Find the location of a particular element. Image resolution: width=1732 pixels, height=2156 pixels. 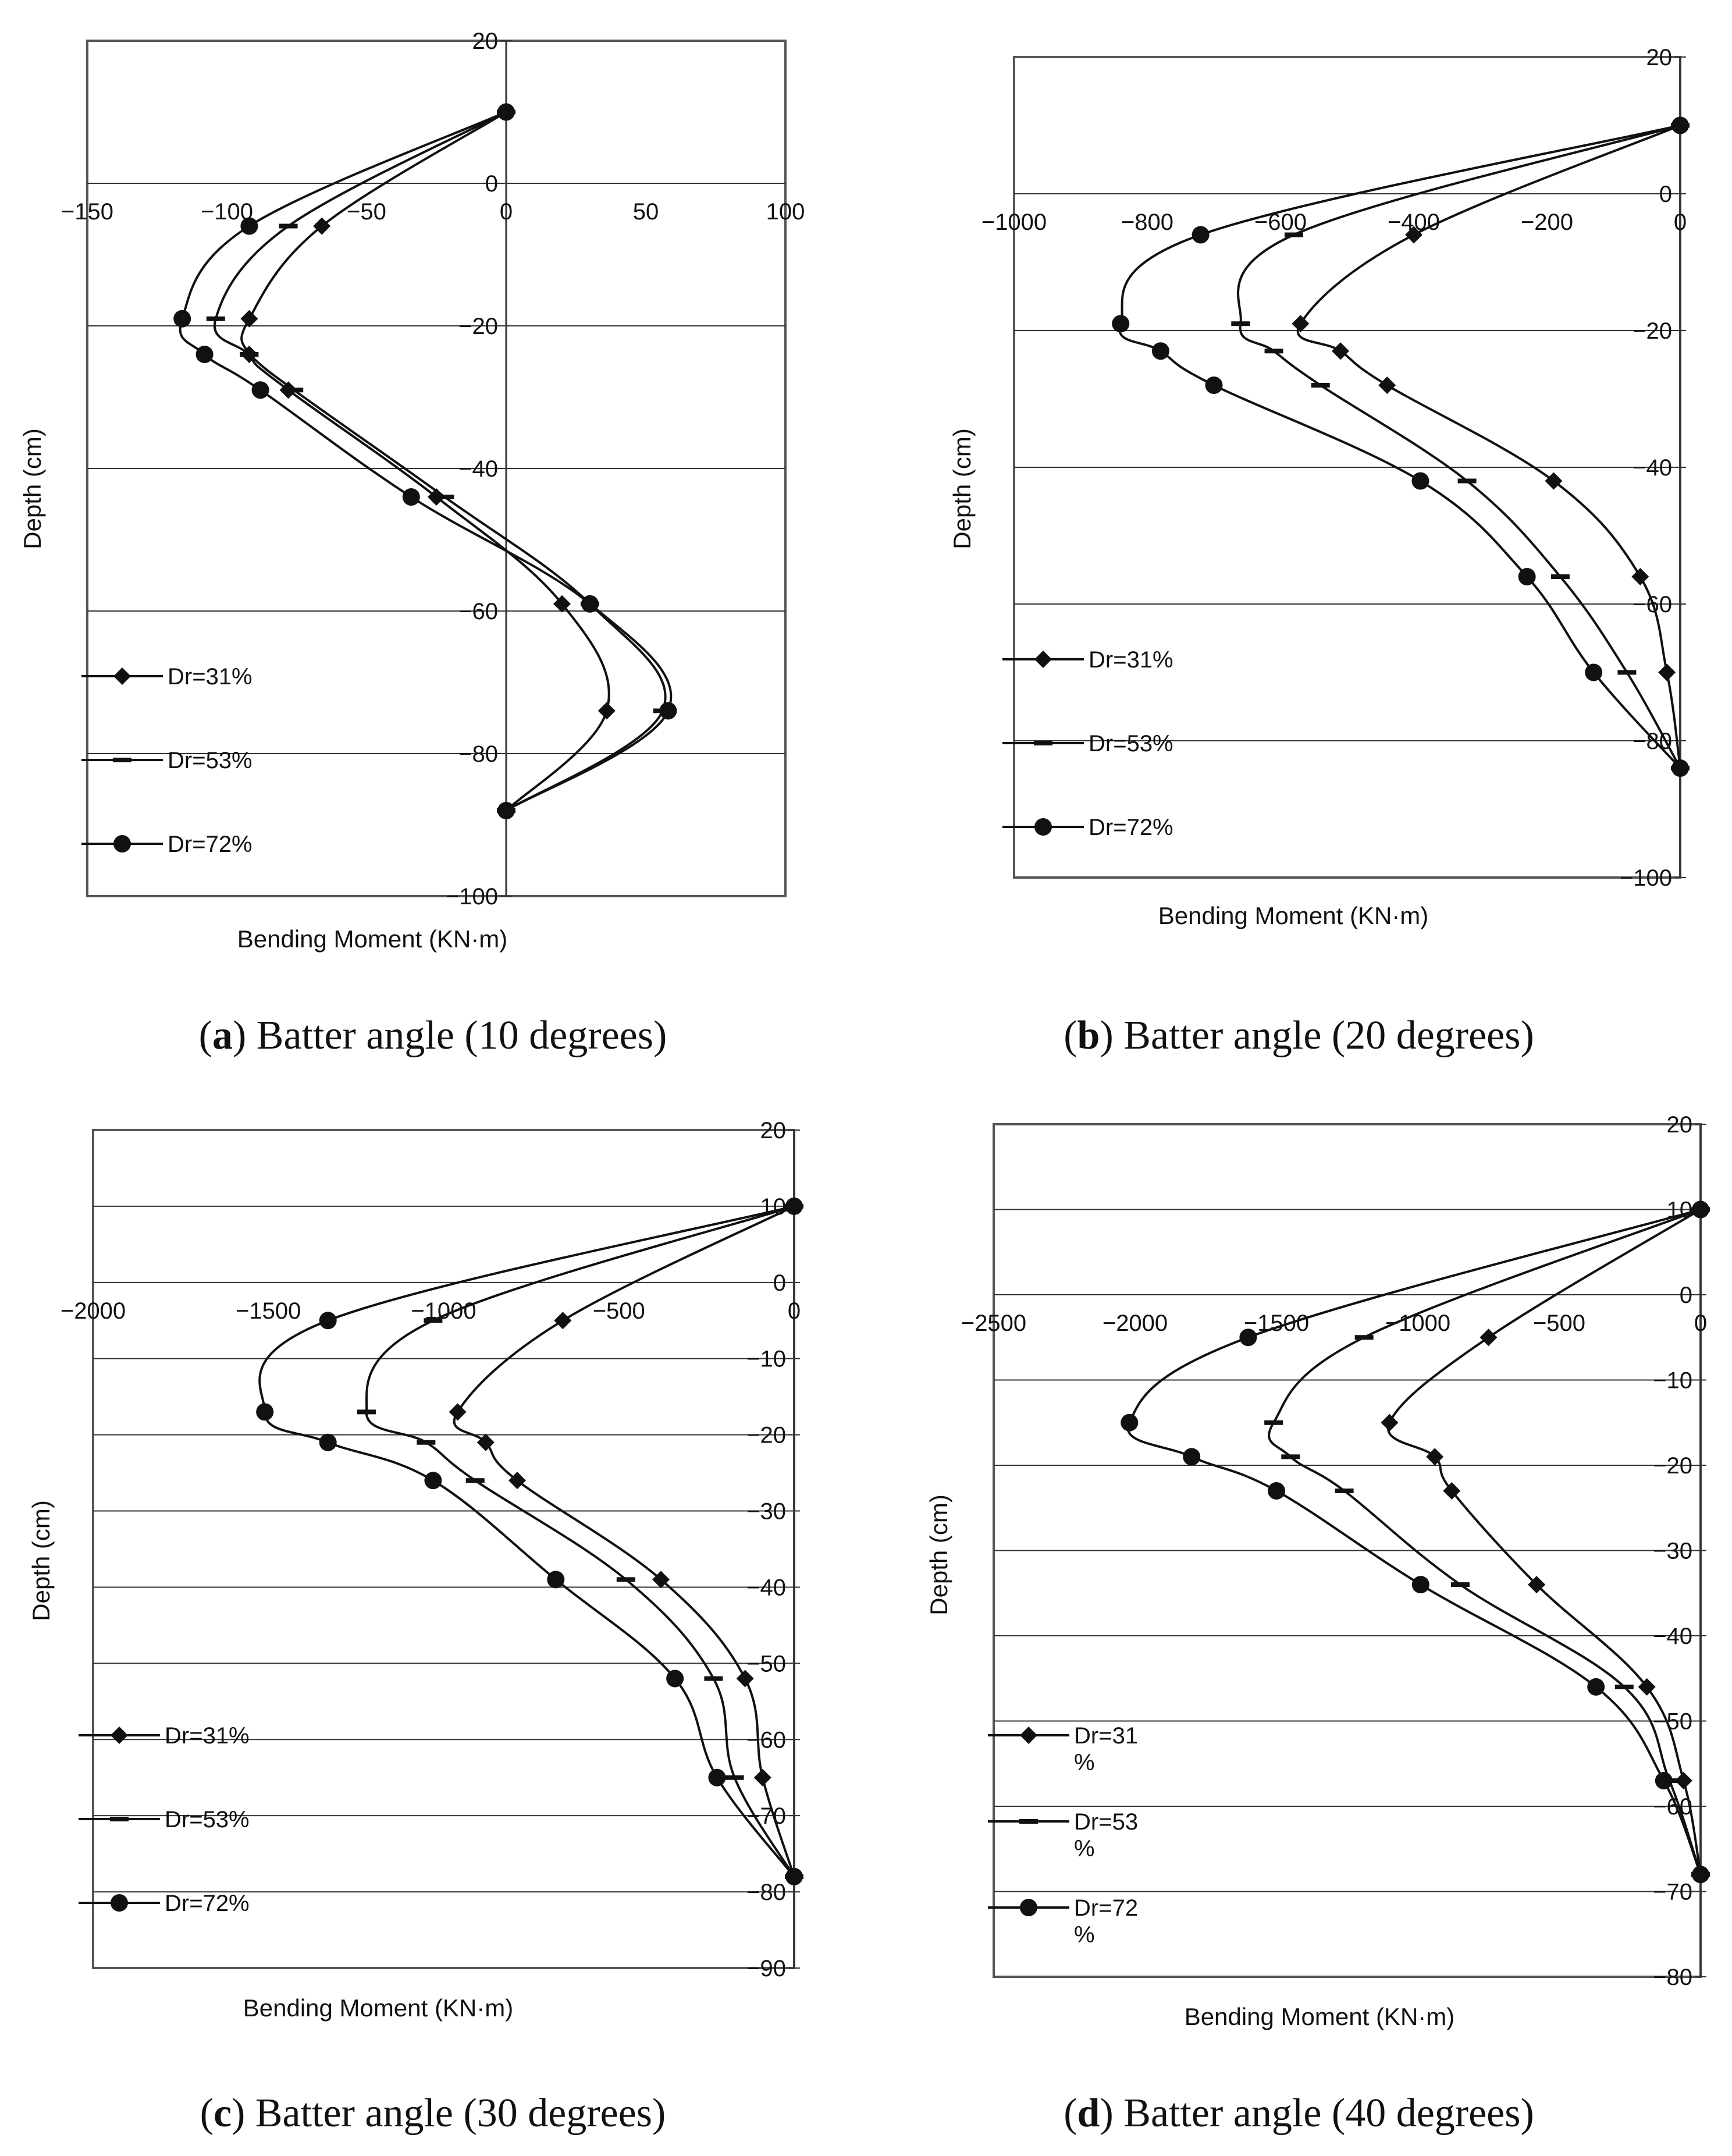

x-tick-label: −600 is located at coordinates (1280, 222).